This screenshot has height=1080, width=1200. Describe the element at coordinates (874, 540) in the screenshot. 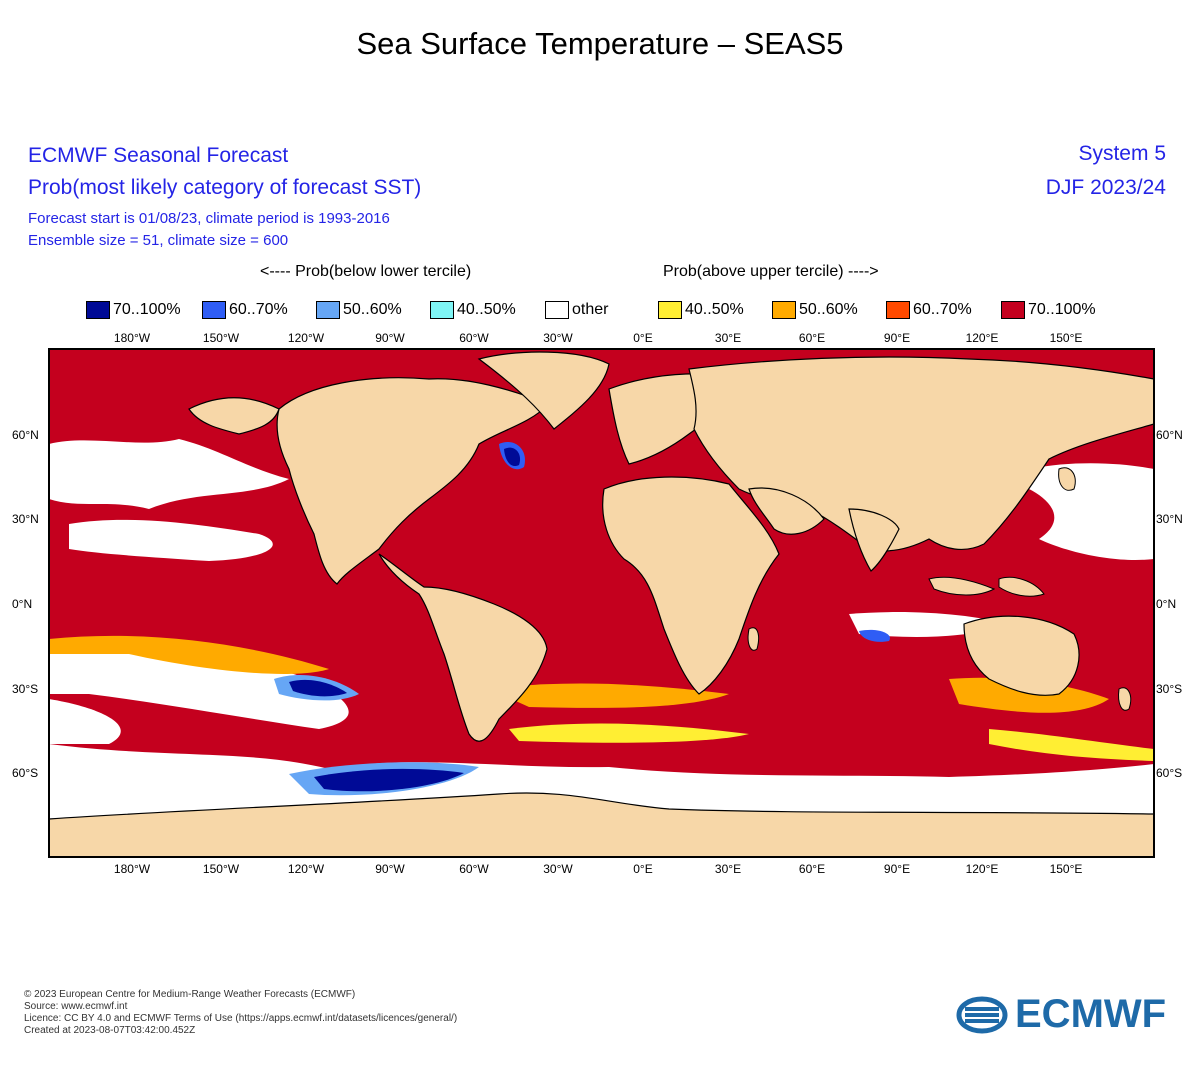

I see `land-india` at that location.